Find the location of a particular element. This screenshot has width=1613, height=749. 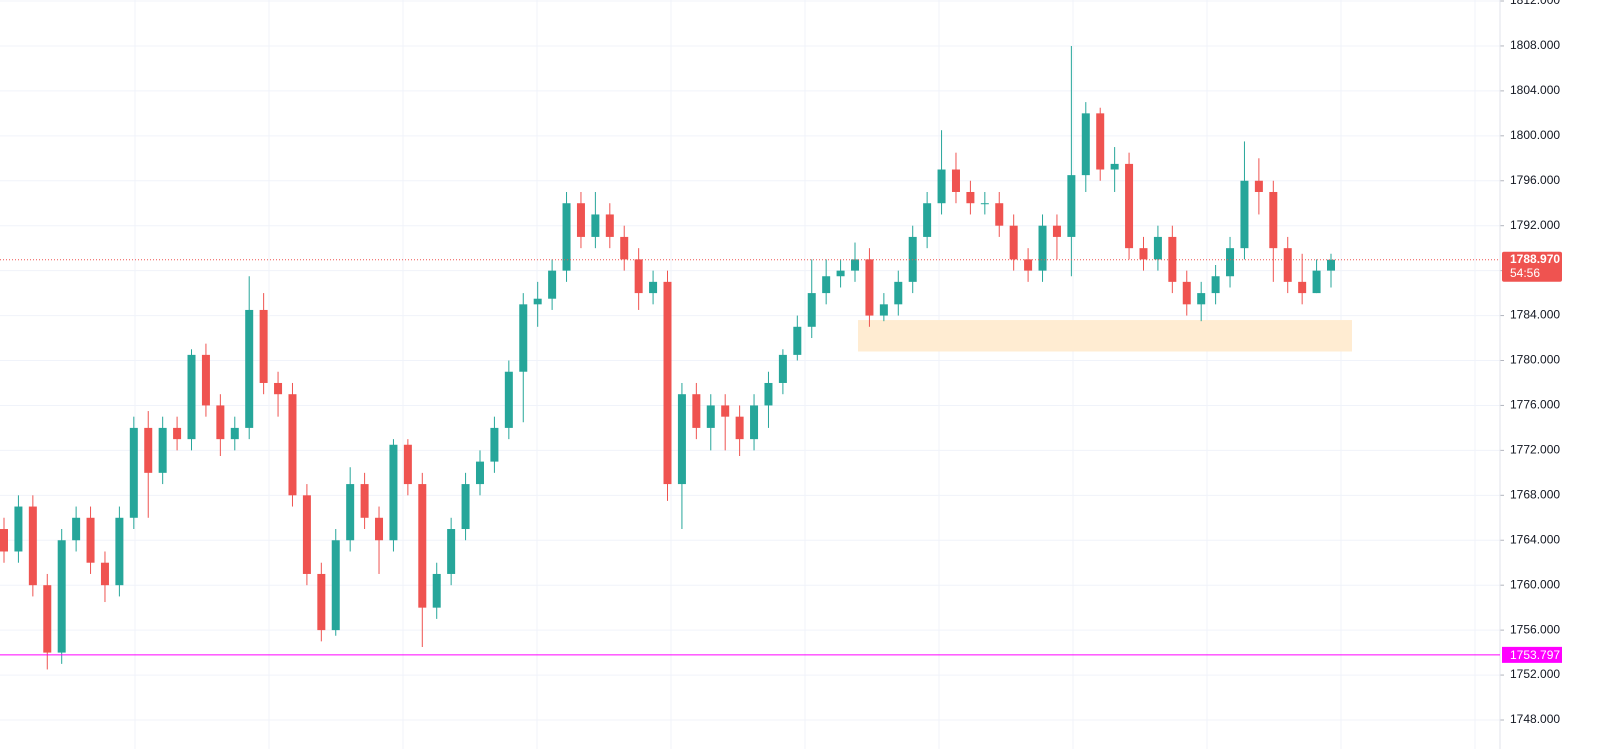

last-price-label: 1788.970 is located at coordinates (1535, 259).